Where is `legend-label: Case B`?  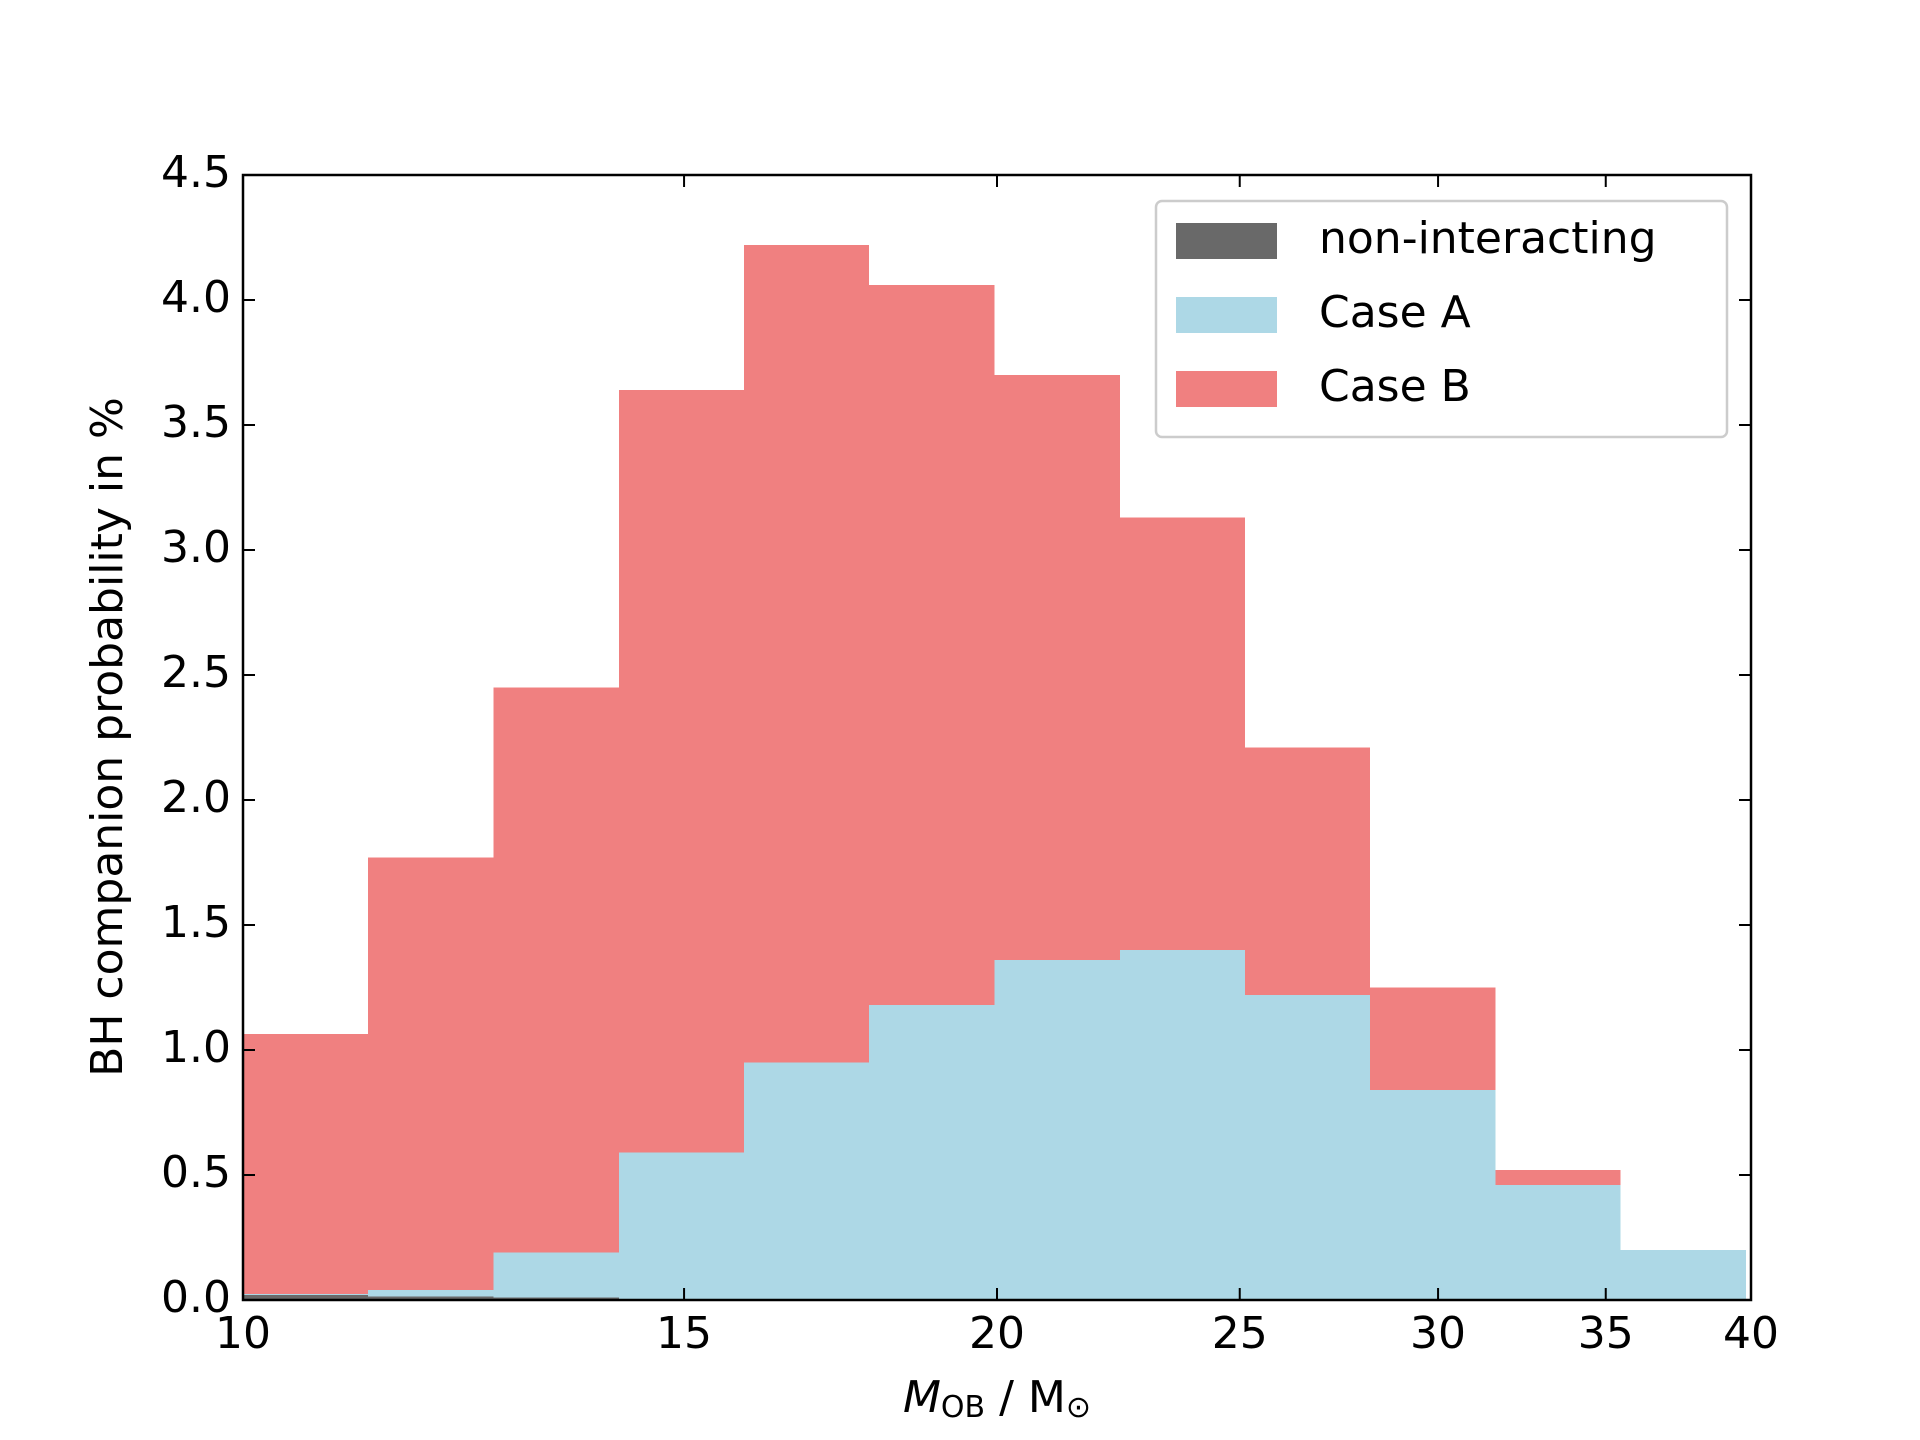
legend-label: Case B is located at coordinates (1395, 386).